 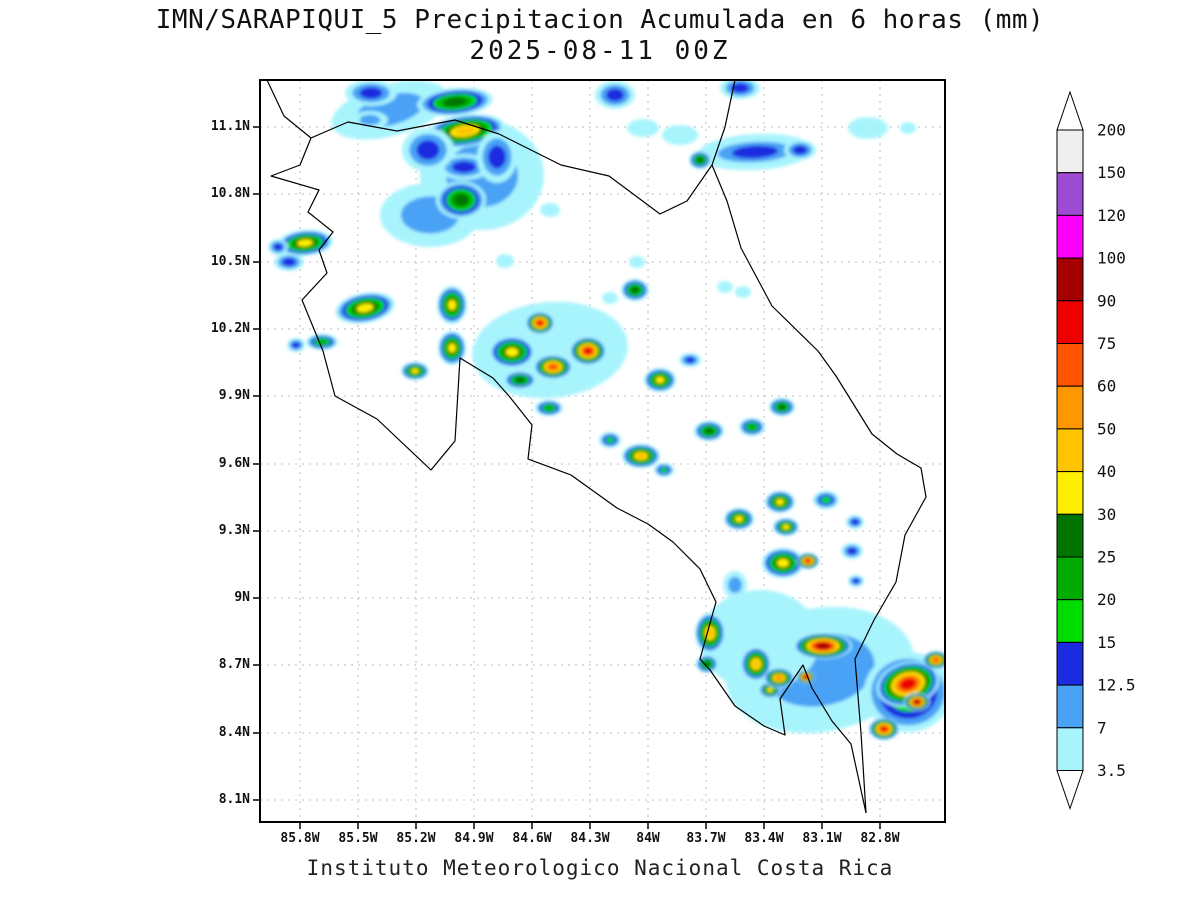 What do you see at coordinates (234, 799) in the screenshot?
I see `lat-tick-label: 8.1N` at bounding box center [234, 799].